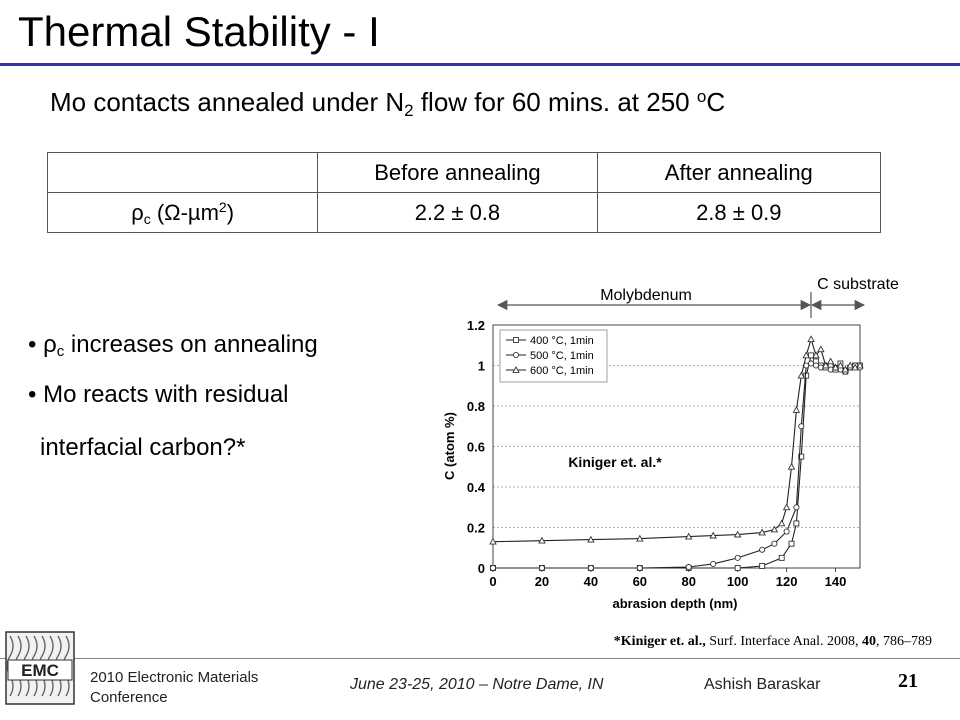  What do you see at coordinates (858, 284) in the screenshot?
I see `substrate-label: C substrate` at bounding box center [858, 284].